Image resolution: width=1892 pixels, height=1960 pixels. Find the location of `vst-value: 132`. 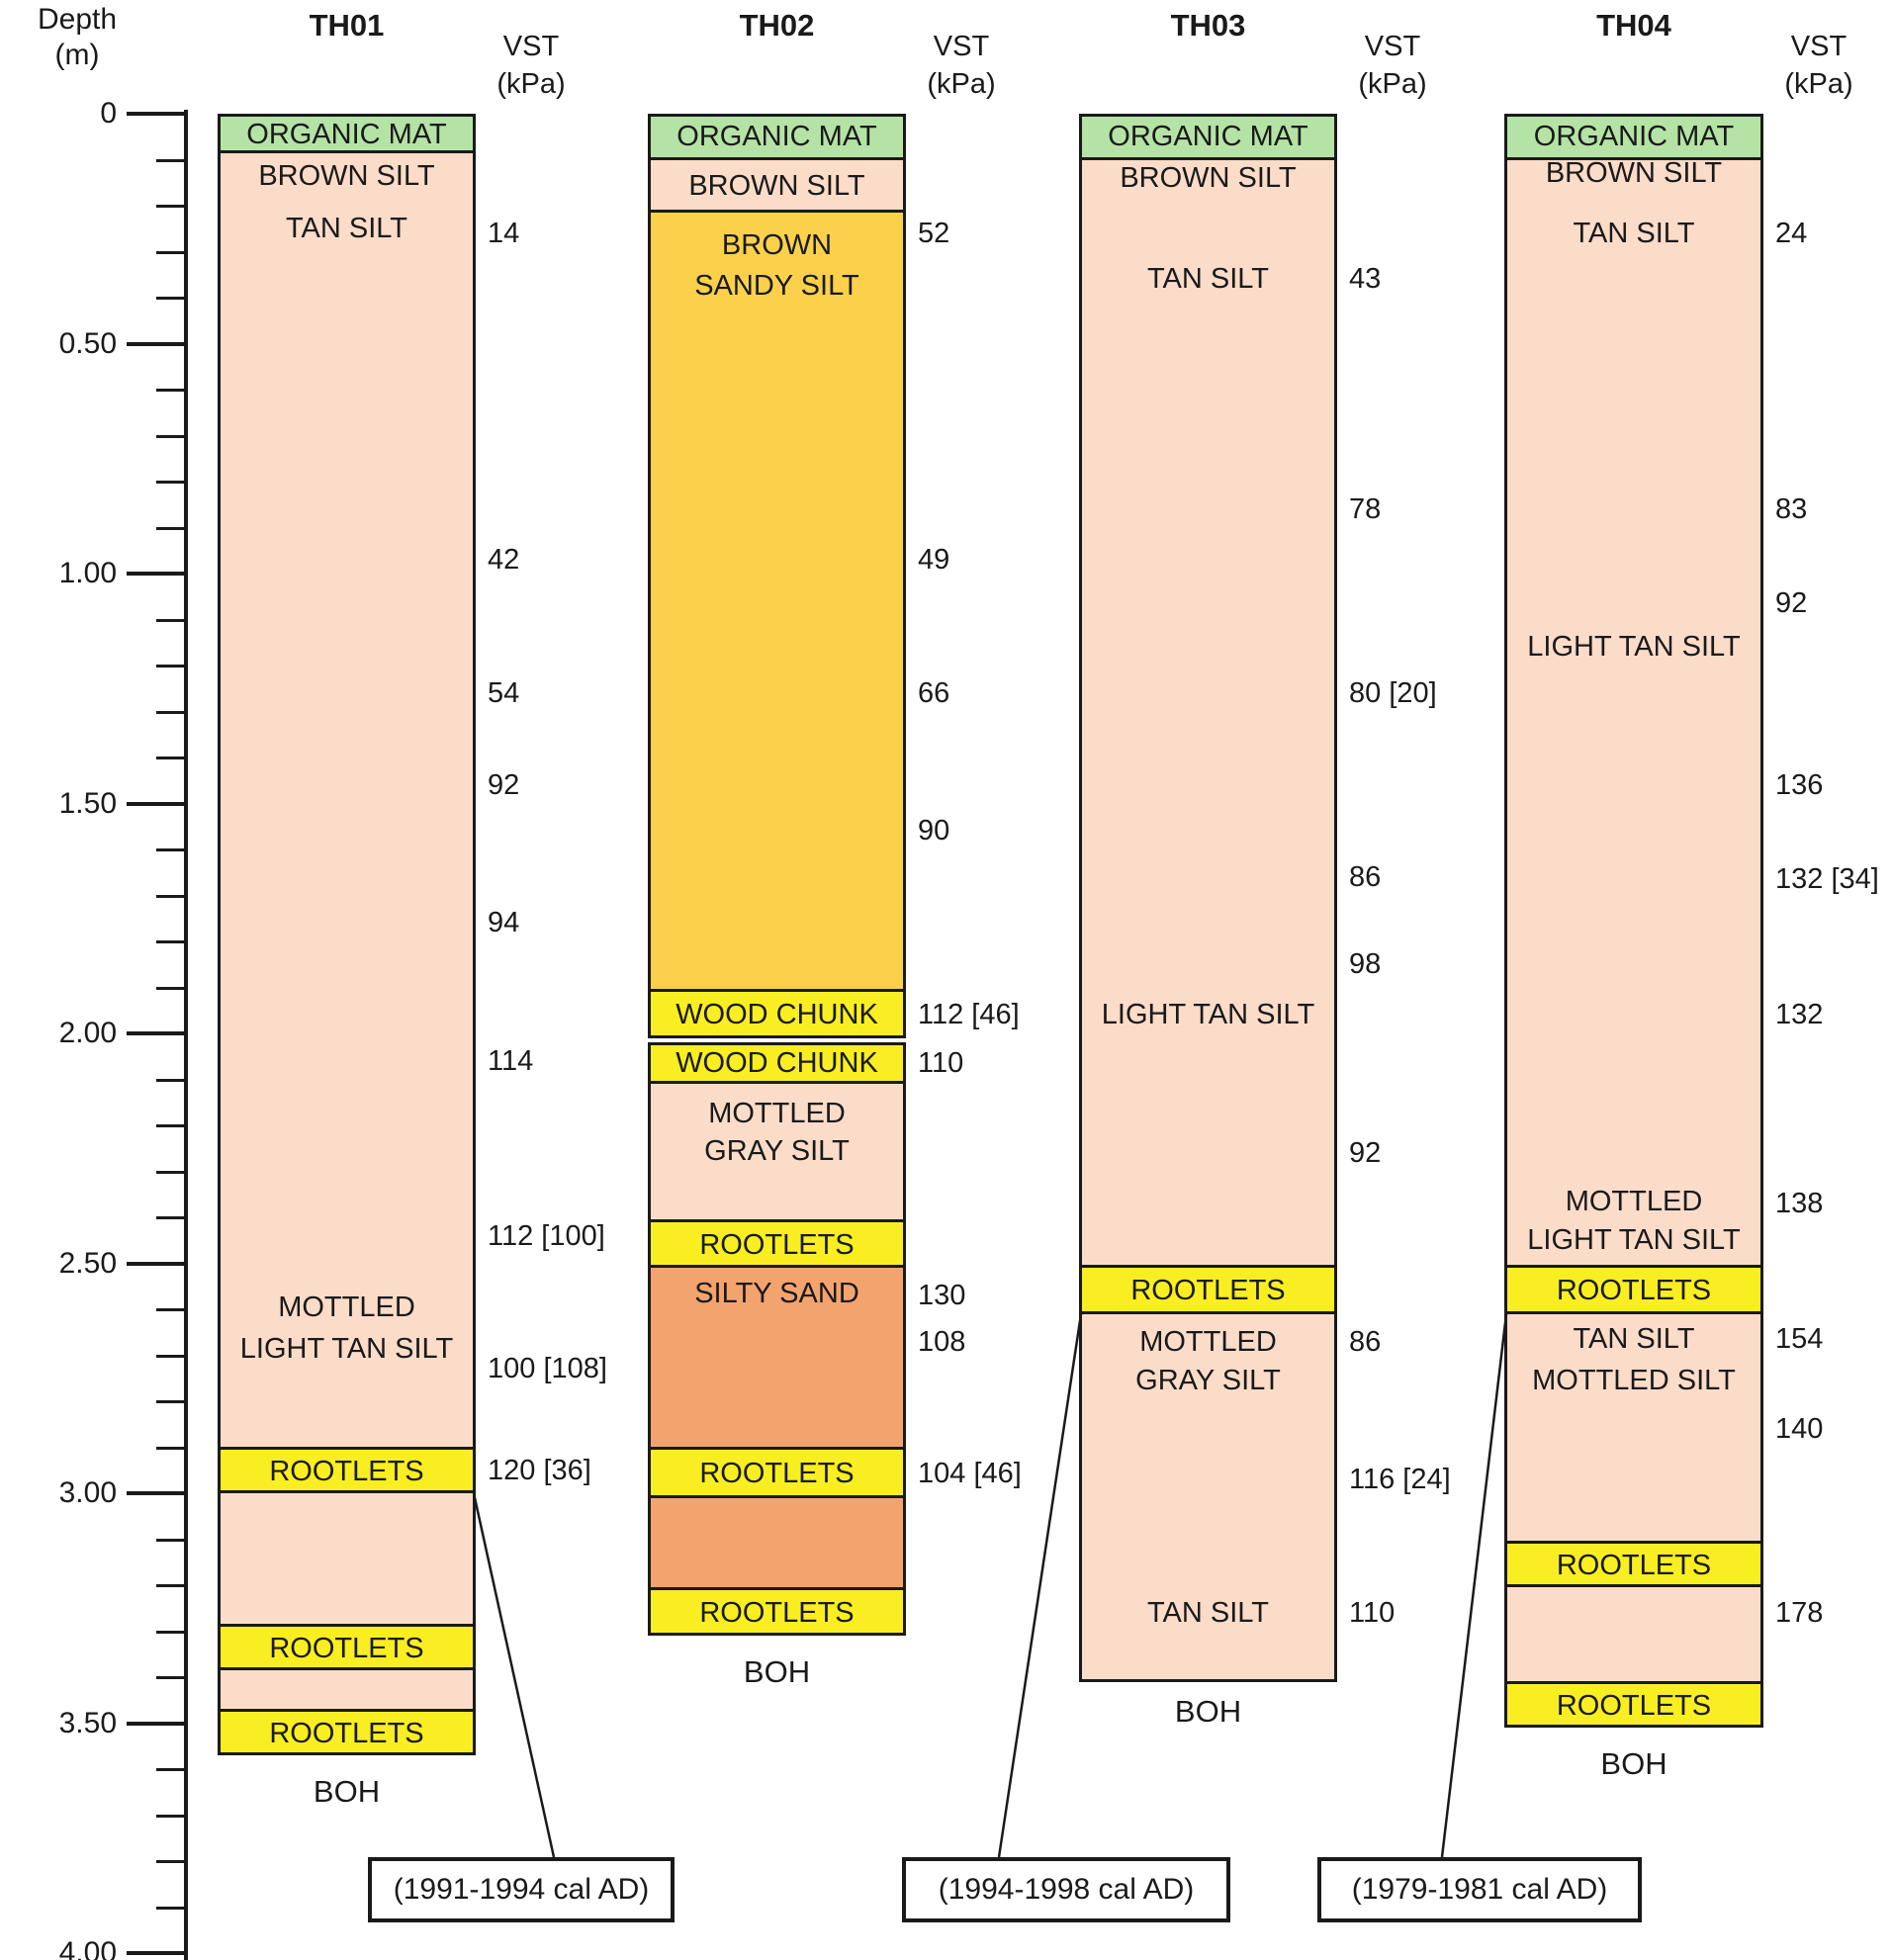

vst-value: 132 is located at coordinates (1799, 1014).